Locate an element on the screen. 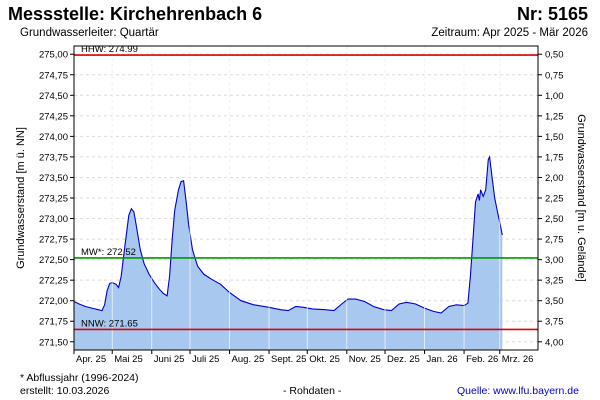 This screenshot has height=400, width=600. chart-title: Messstelle: Kirchehrenbach 6 is located at coordinates (135, 14).